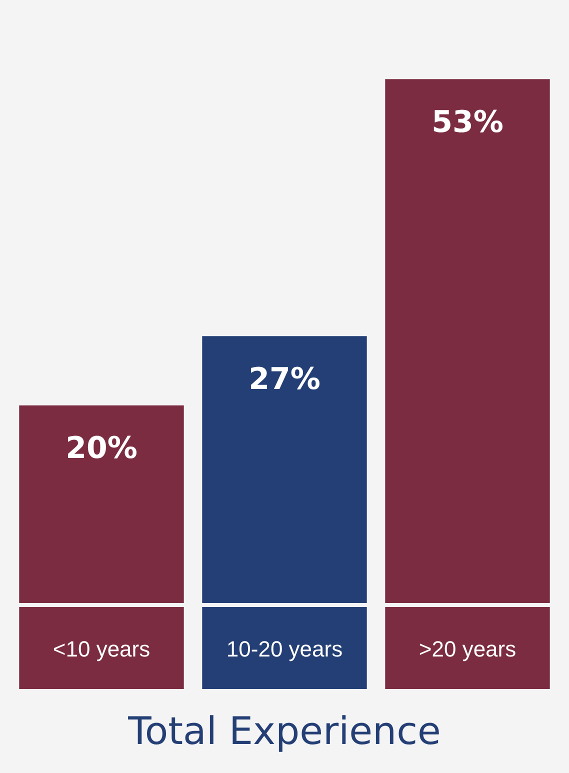 The image size is (569, 773). What do you see at coordinates (468, 122) in the screenshot?
I see `data-label: 53%` at bounding box center [468, 122].